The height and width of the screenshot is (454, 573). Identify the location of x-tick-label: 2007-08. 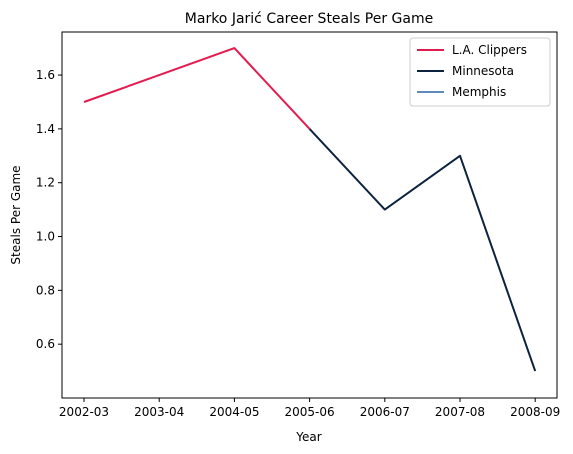
(460, 412).